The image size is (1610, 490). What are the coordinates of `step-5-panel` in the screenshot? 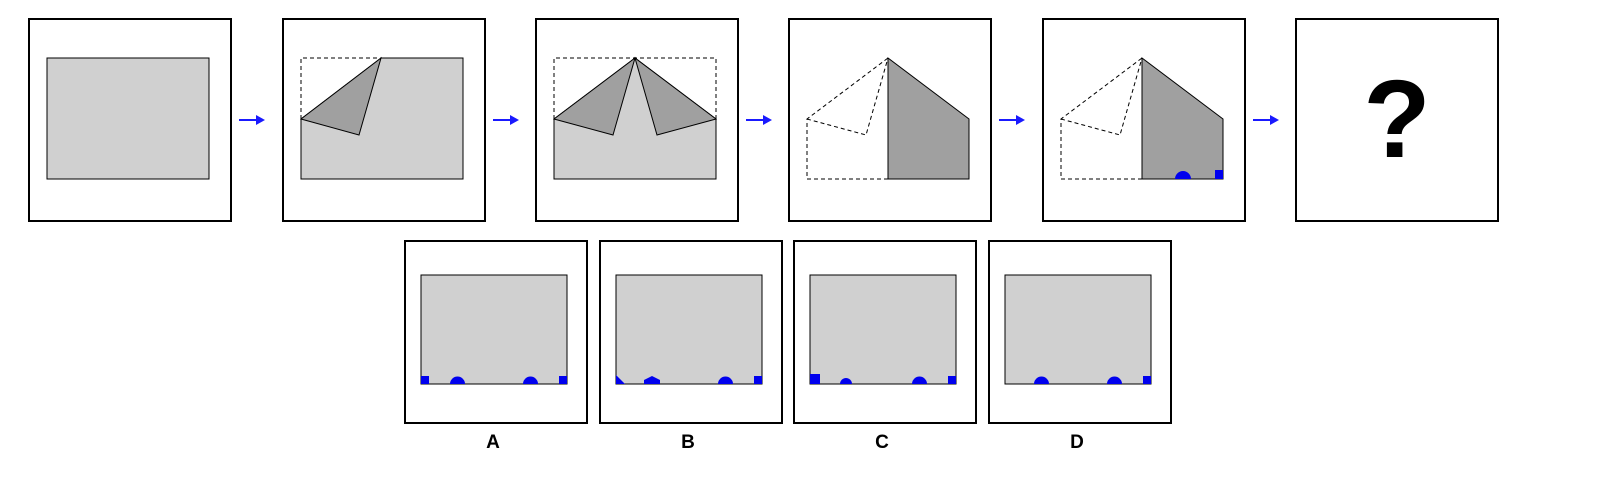 It's located at (1144, 120).